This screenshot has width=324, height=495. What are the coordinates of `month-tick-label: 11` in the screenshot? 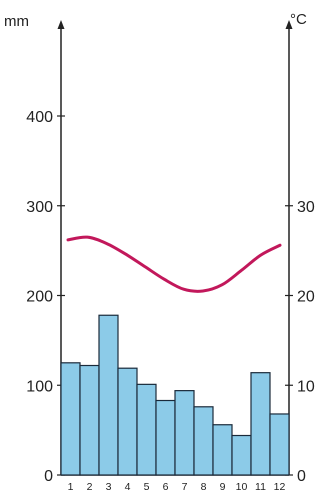 It's located at (260, 487).